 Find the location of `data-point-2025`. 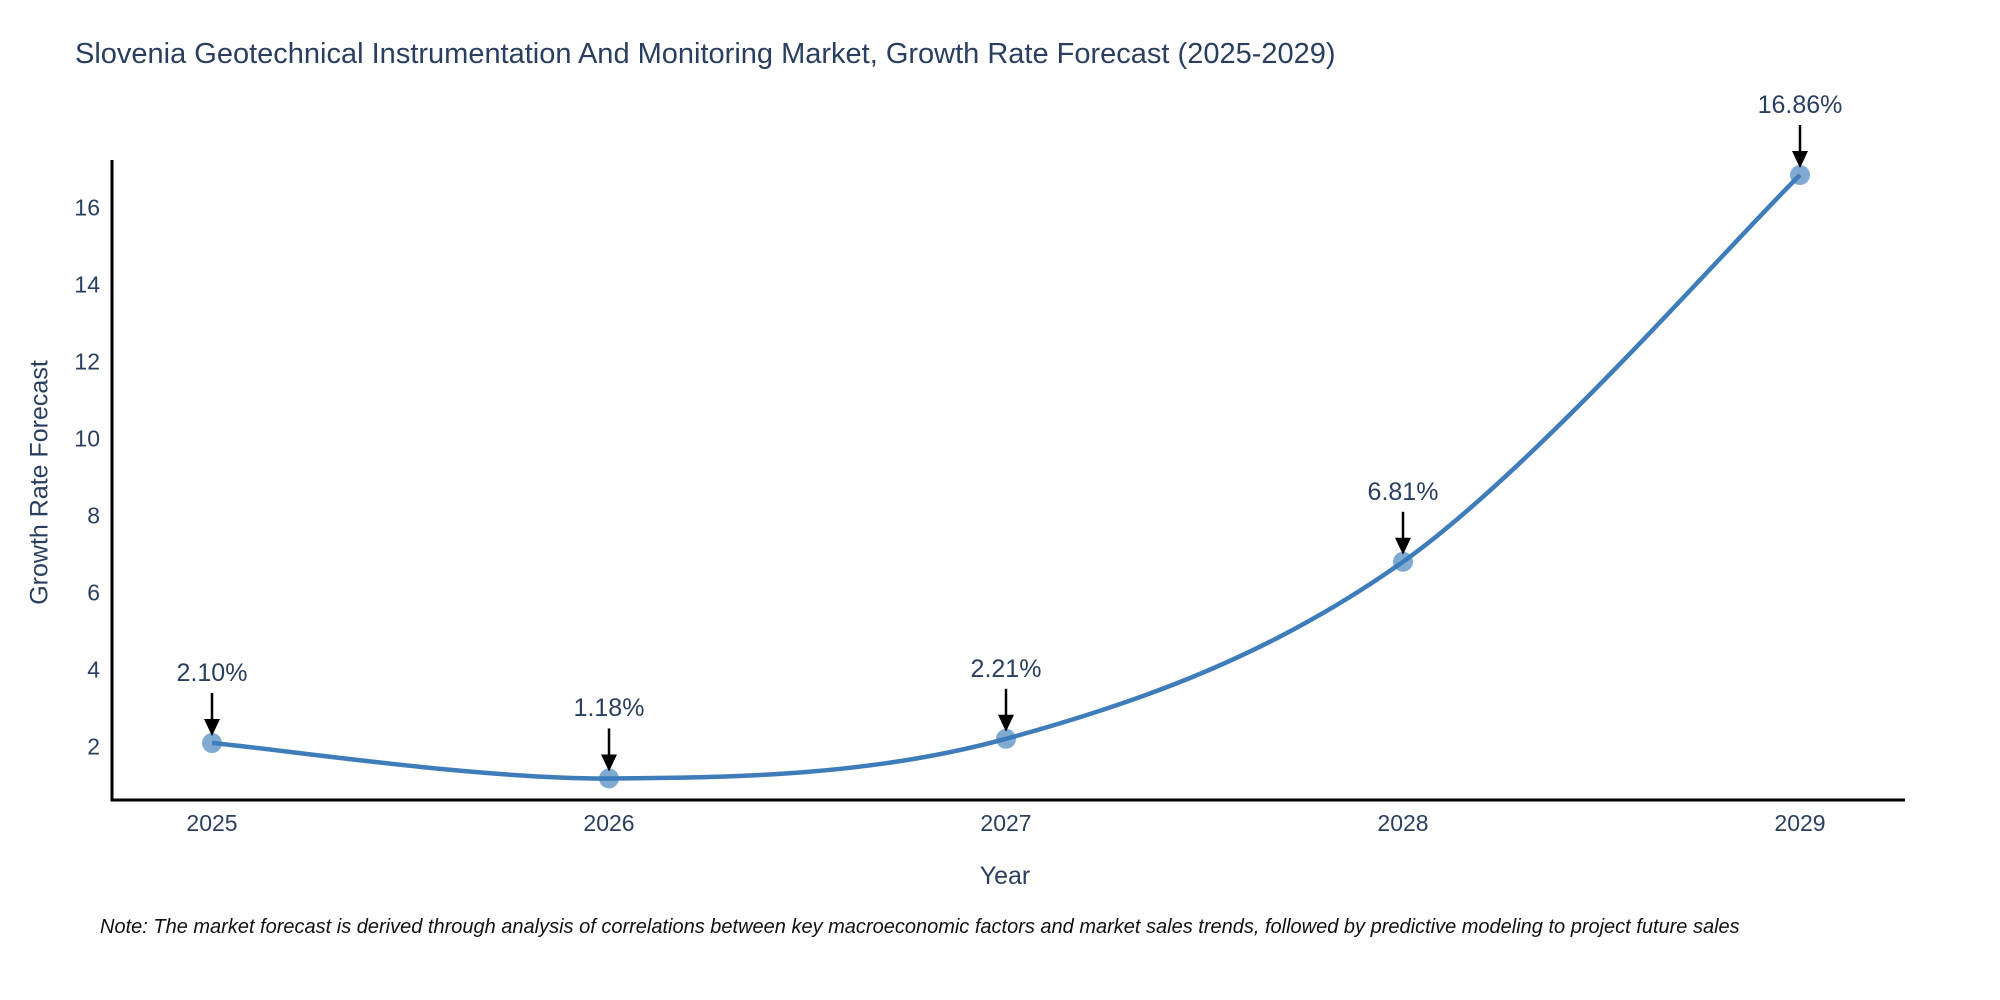

data-point-2025 is located at coordinates (212, 743).